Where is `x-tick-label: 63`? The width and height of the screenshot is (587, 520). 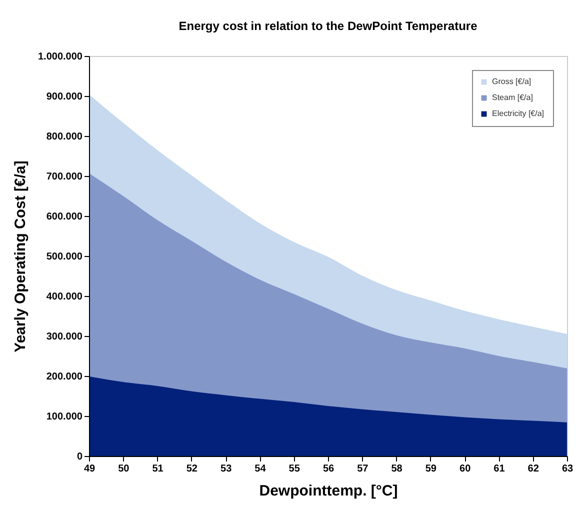
x-tick-label: 63 is located at coordinates (568, 469).